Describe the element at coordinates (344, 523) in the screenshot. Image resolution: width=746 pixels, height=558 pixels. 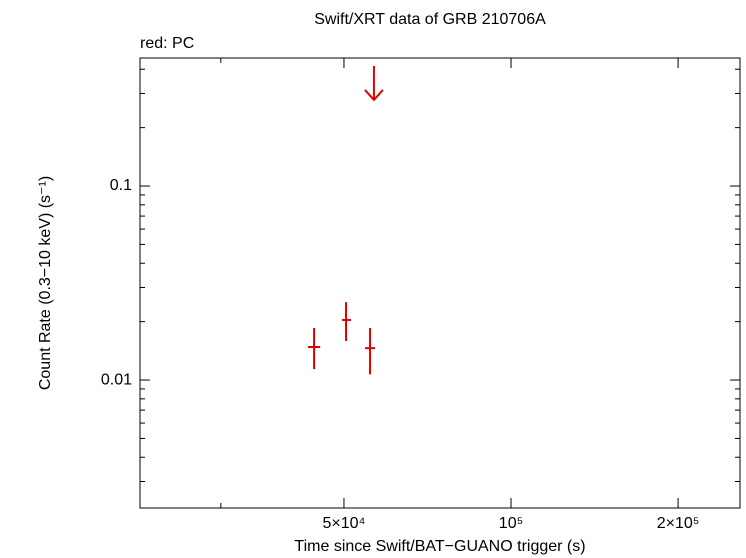
I see `x-tick-label: 5×10⁴` at that location.